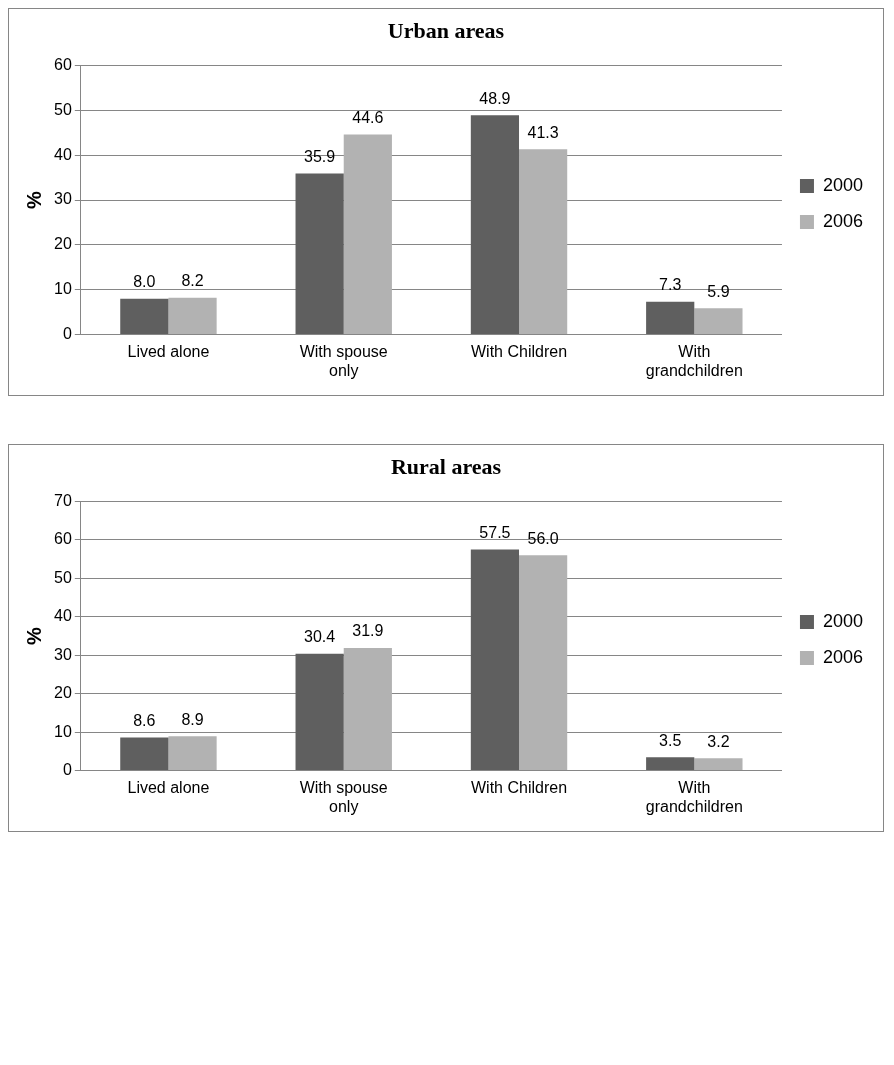 The width and height of the screenshot is (894, 1065). Describe the element at coordinates (495, 532) in the screenshot. I see `data-label: 57.5` at that location.